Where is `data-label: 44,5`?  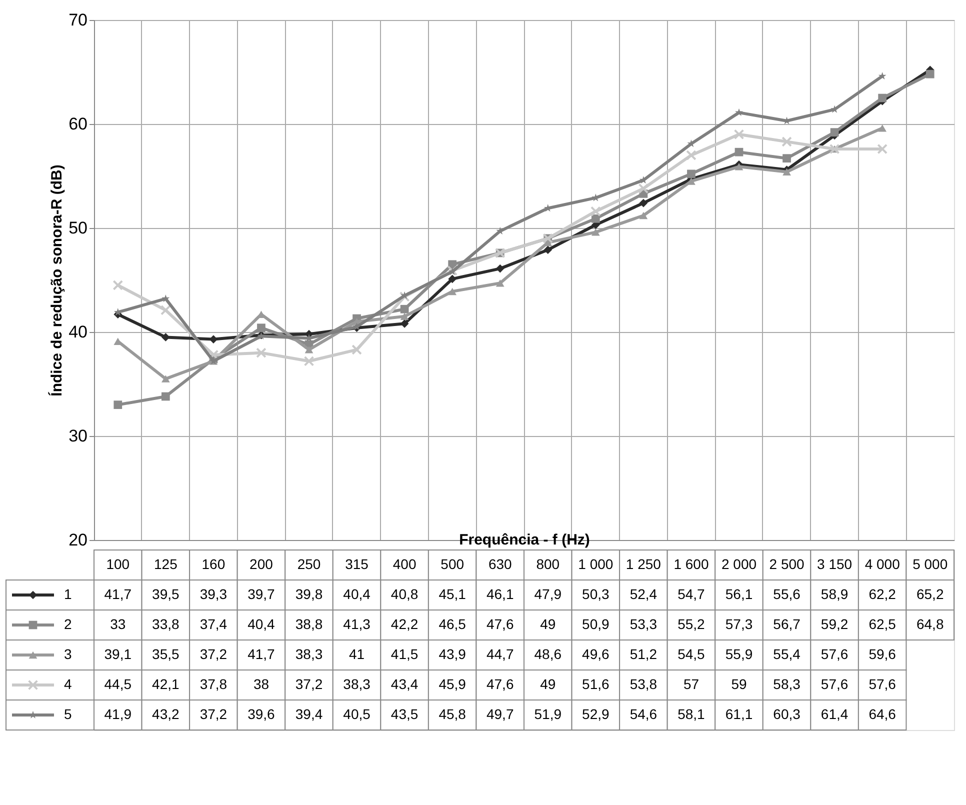 data-label: 44,5 is located at coordinates (118, 684).